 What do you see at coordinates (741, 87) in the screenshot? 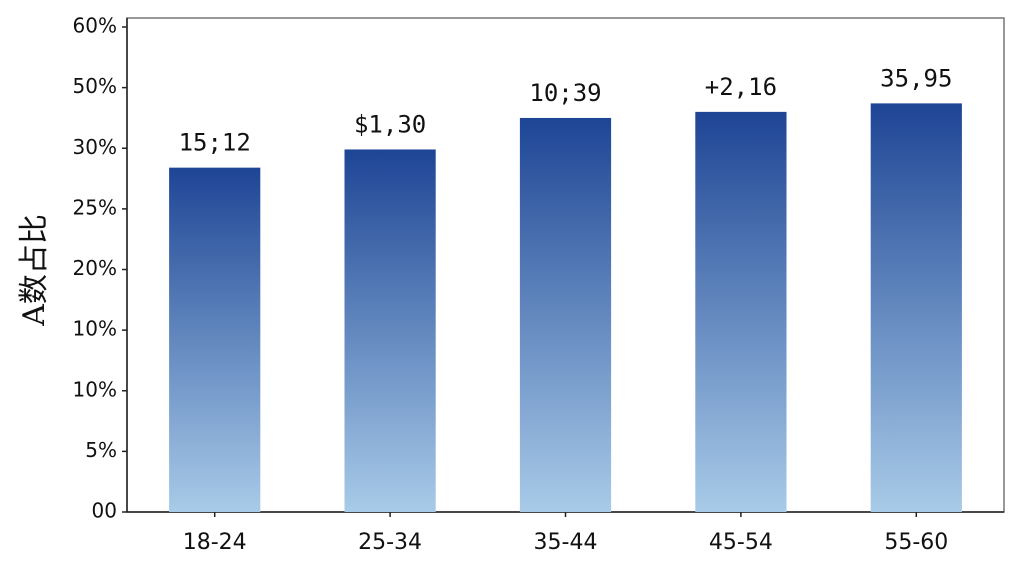
I see `annotation: +2,16` at bounding box center [741, 87].